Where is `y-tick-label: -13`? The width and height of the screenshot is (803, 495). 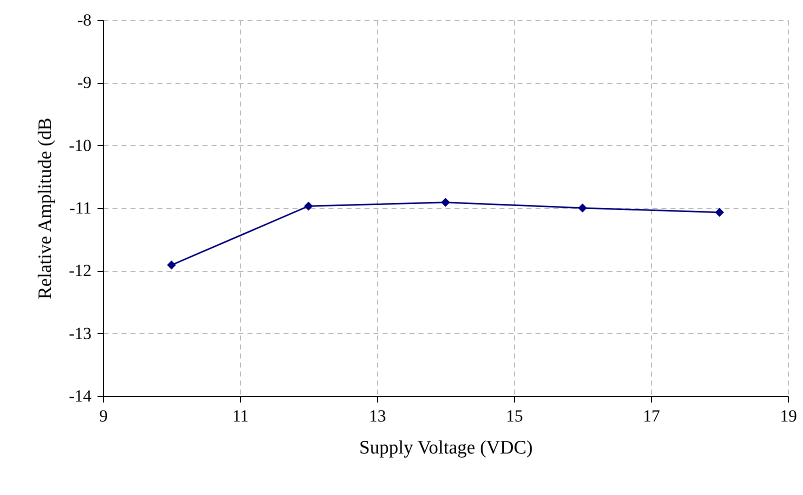
y-tick-label: -13 is located at coordinates (80, 333).